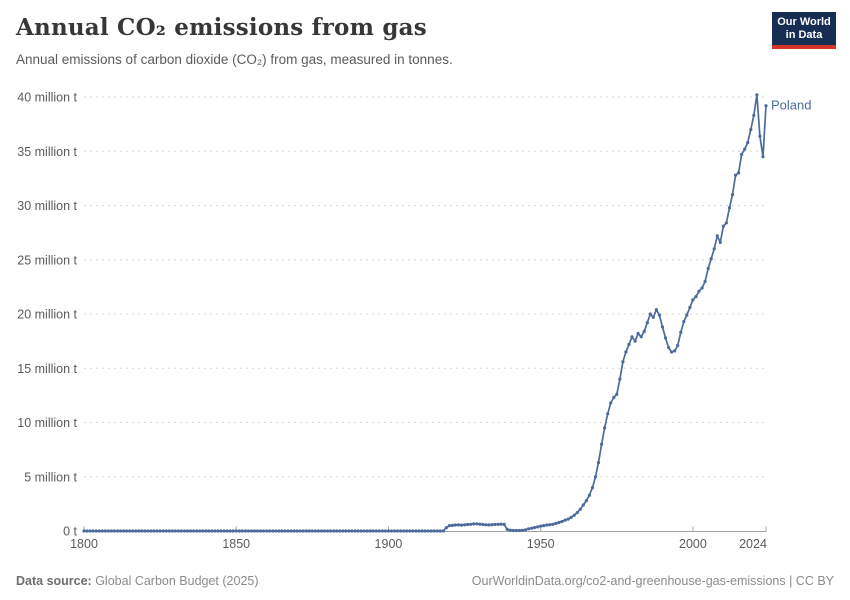 The height and width of the screenshot is (600, 850). What do you see at coordinates (684, 322) in the screenshot?
I see `data-point-1997` at bounding box center [684, 322].